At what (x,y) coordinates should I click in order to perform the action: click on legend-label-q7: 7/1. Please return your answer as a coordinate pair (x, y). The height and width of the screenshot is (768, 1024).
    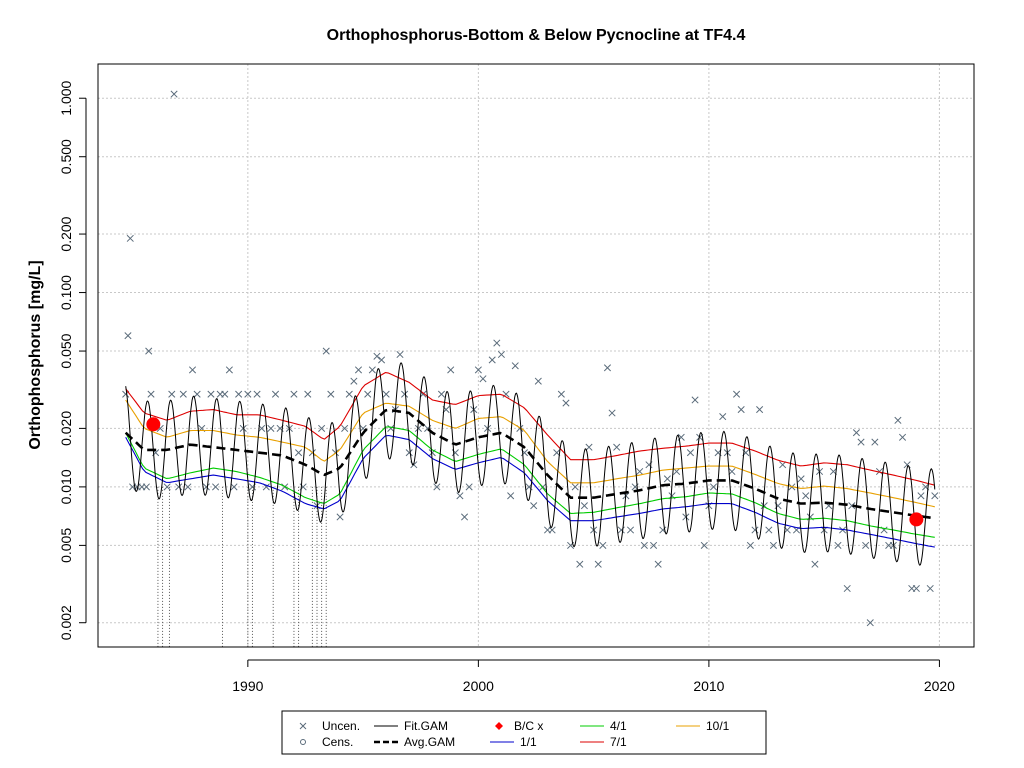
    Looking at the image, I should click on (618, 742).